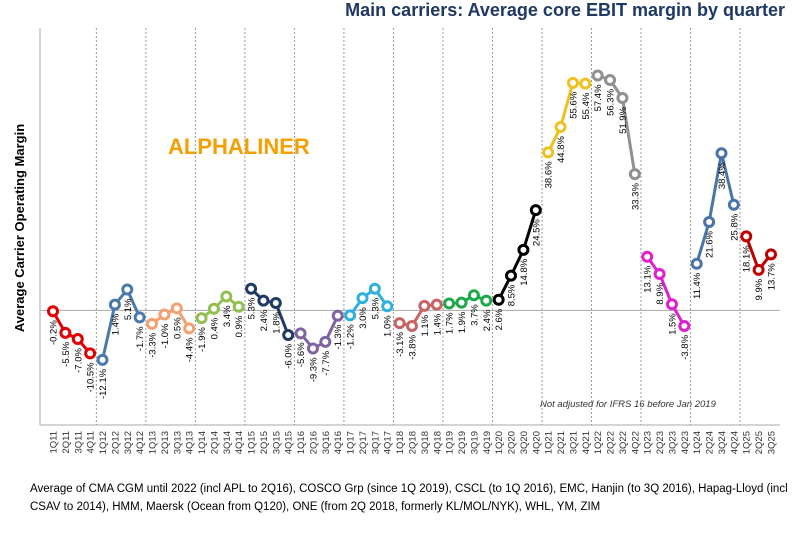  I want to click on value-label: 0.4%, so click(214, 328).